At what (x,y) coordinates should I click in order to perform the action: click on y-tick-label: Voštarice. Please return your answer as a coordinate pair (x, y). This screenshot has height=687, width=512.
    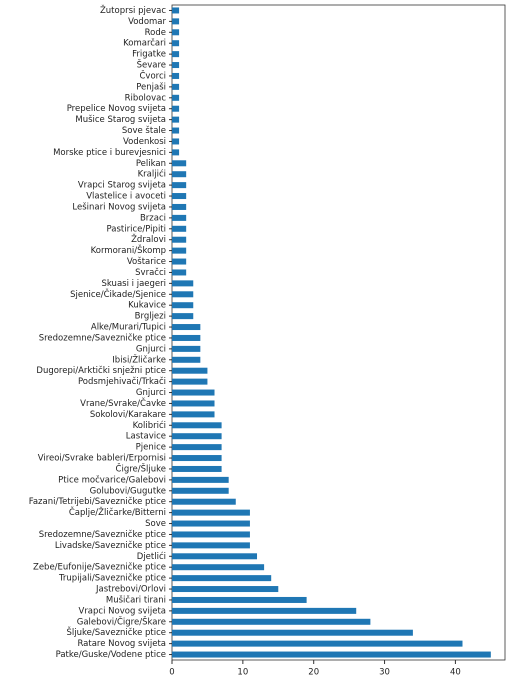
    Looking at the image, I should click on (146, 261).